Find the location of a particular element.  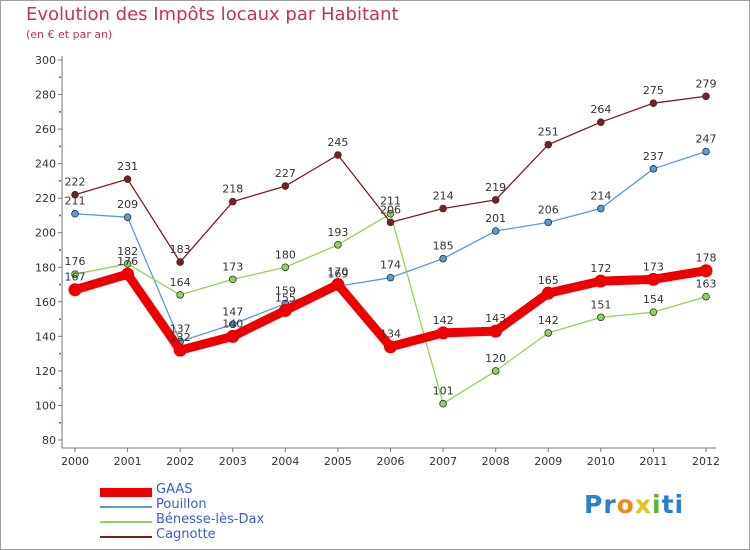

data-label: 163 is located at coordinates (706, 284).